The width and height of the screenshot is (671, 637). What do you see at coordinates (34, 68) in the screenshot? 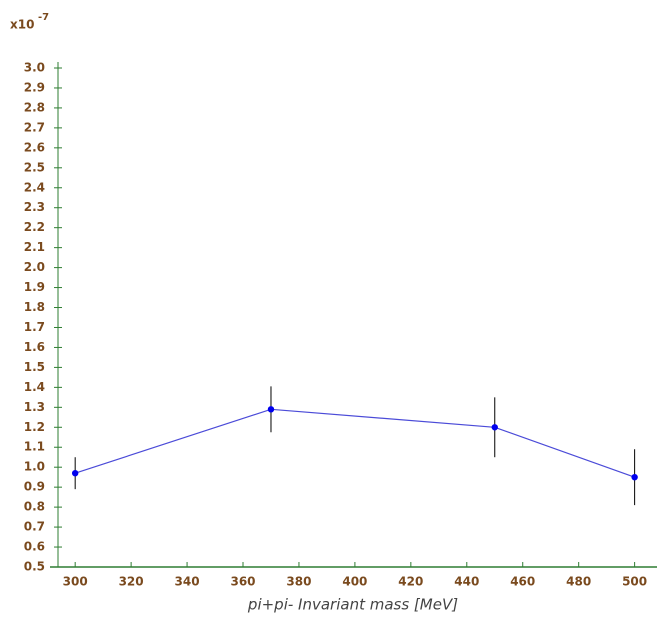
I see `y-tick-label: 3.0` at bounding box center [34, 68].